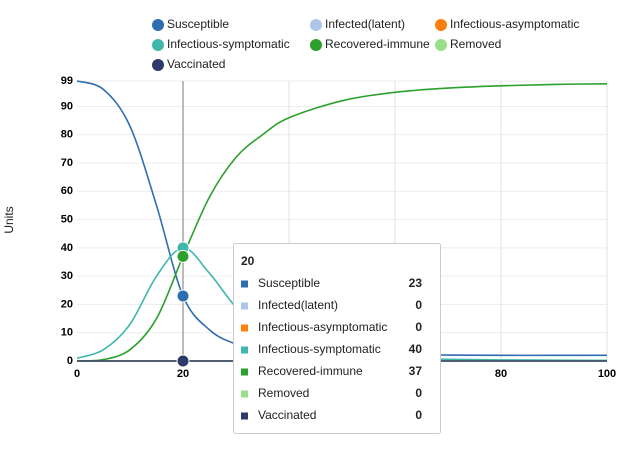 The image size is (630, 453). I want to click on legend-label: Infectious-asymptomatic, so click(514, 24).